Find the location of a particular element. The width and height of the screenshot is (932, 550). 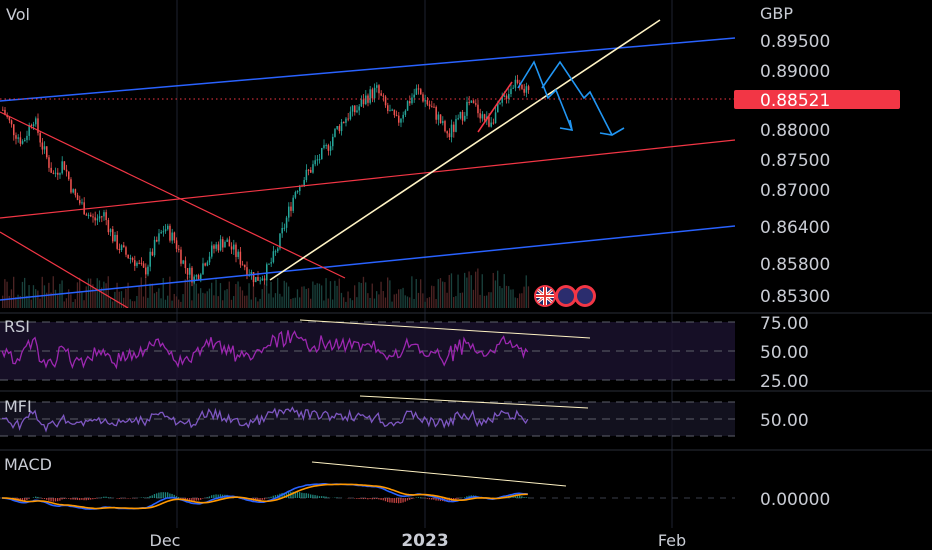

blue-channel-lower-line is located at coordinates (367, 263).